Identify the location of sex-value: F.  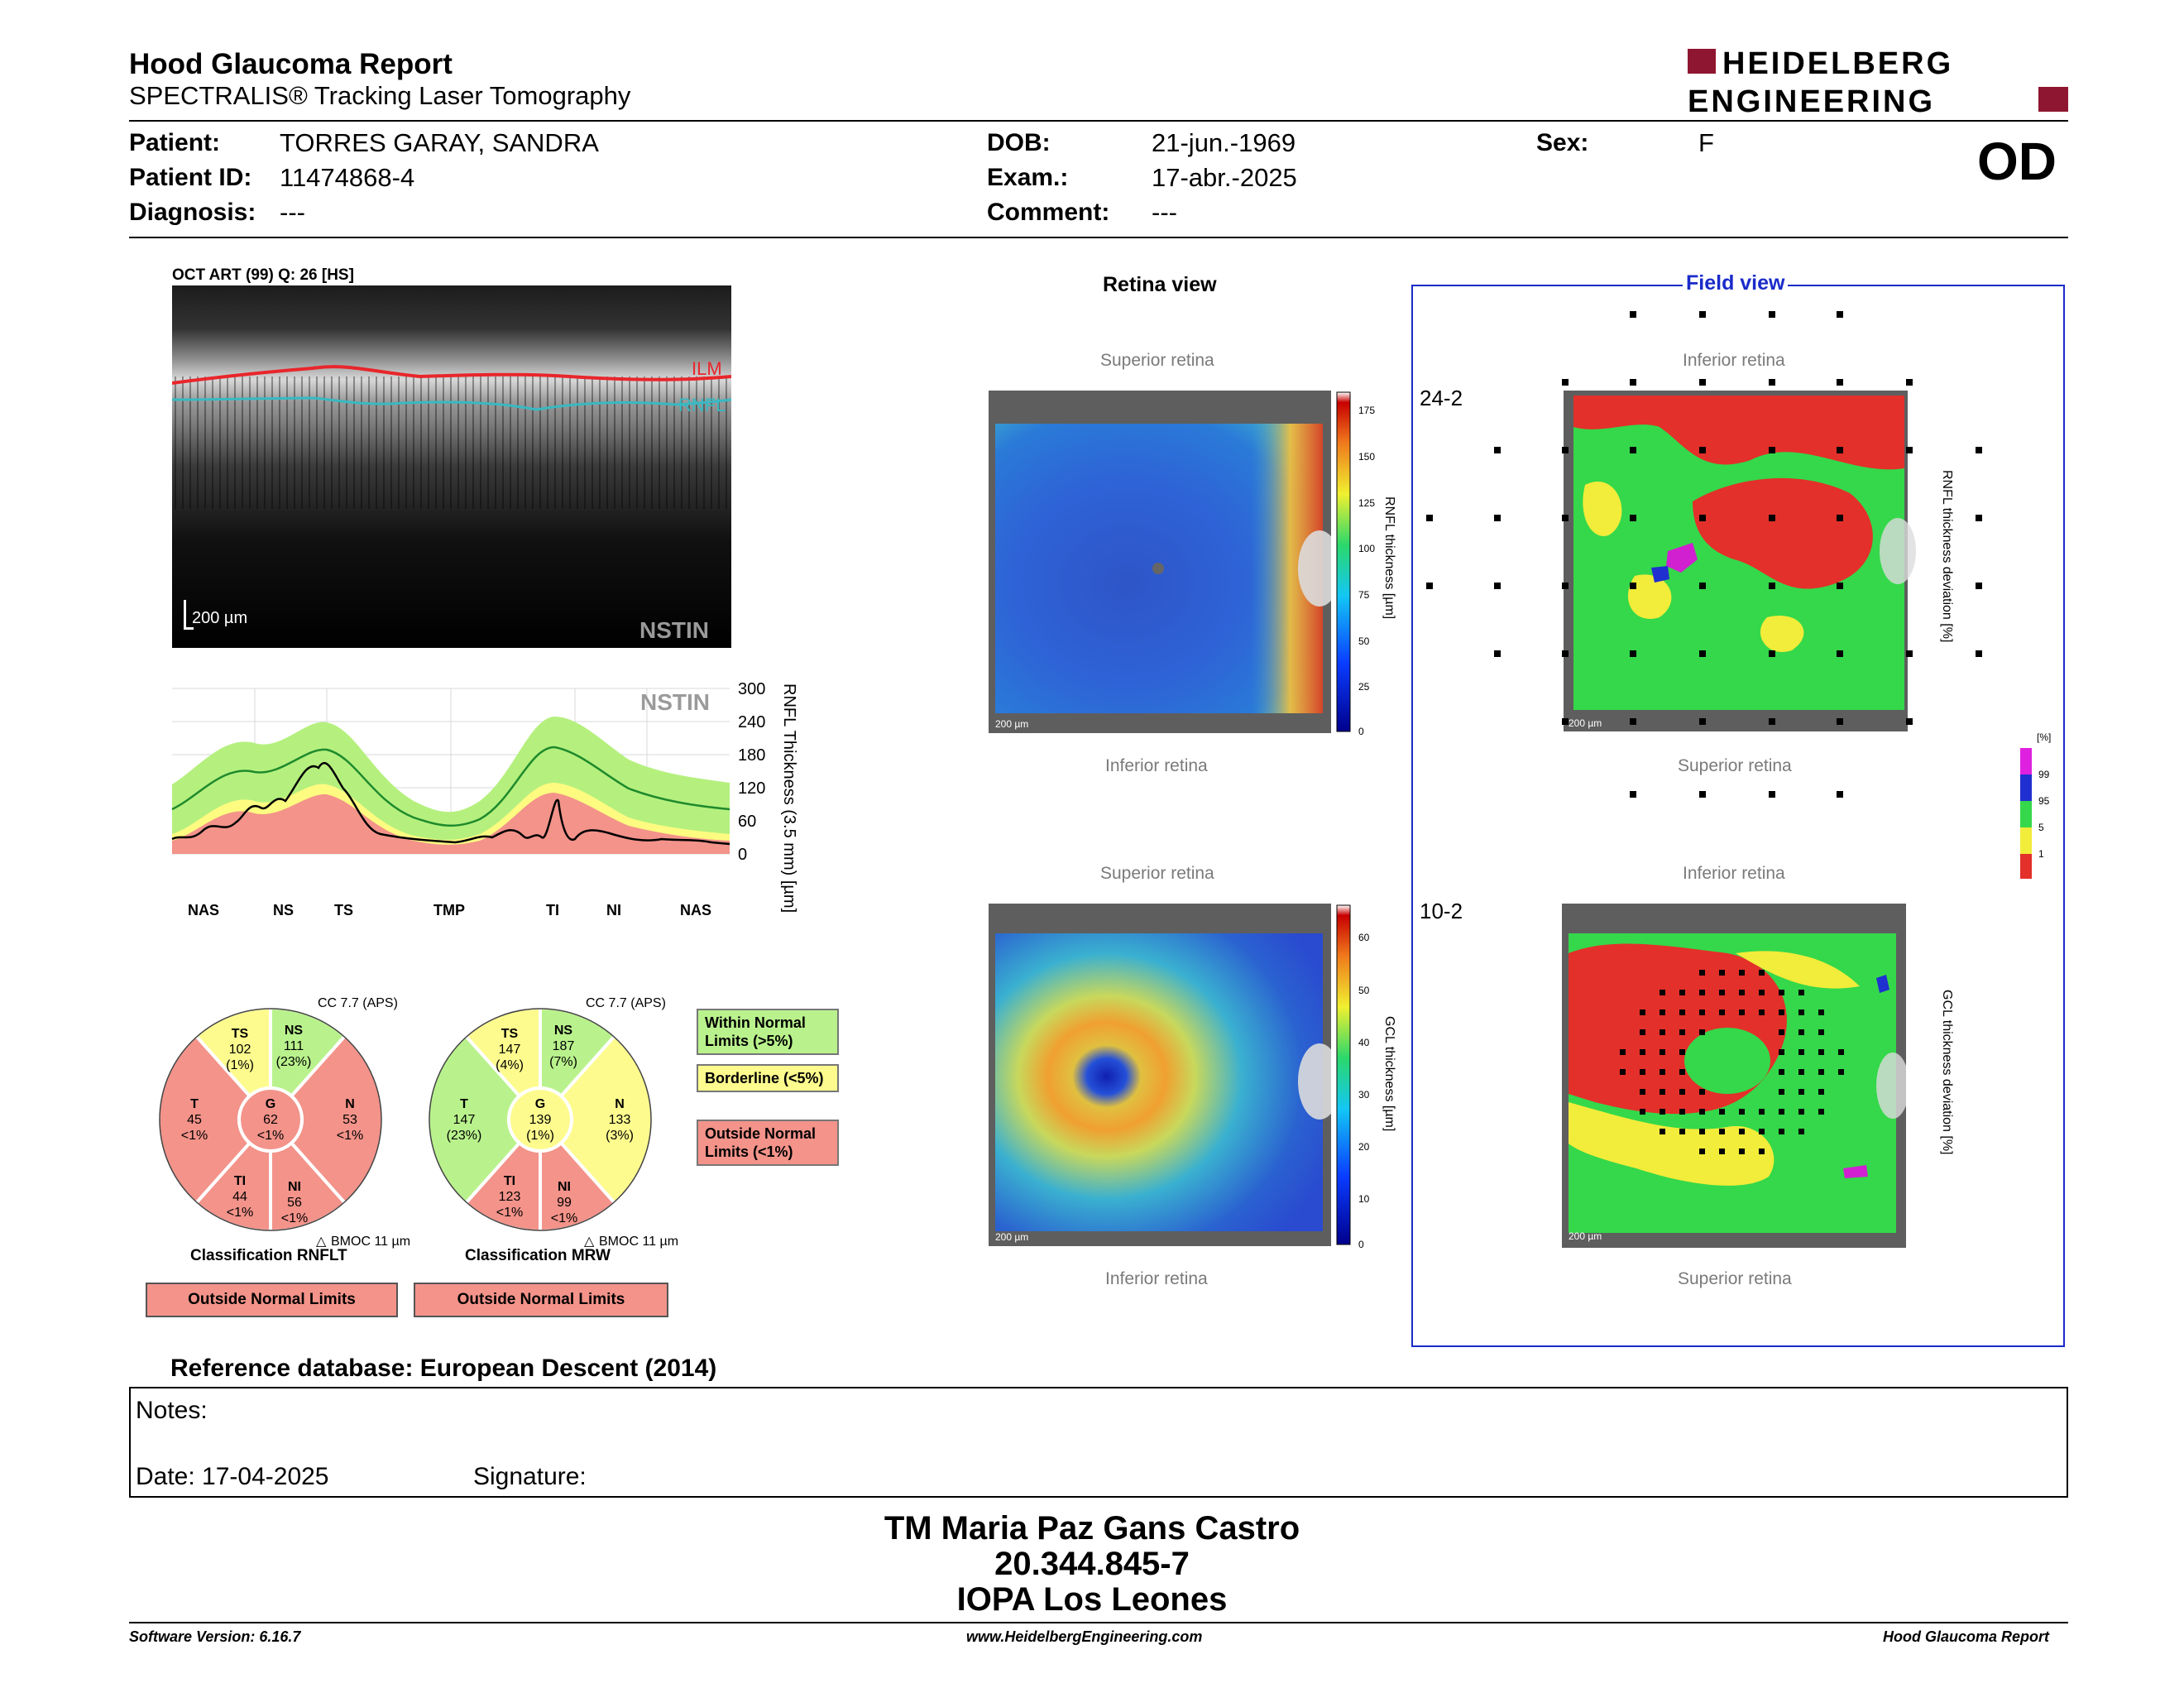
(1706, 142).